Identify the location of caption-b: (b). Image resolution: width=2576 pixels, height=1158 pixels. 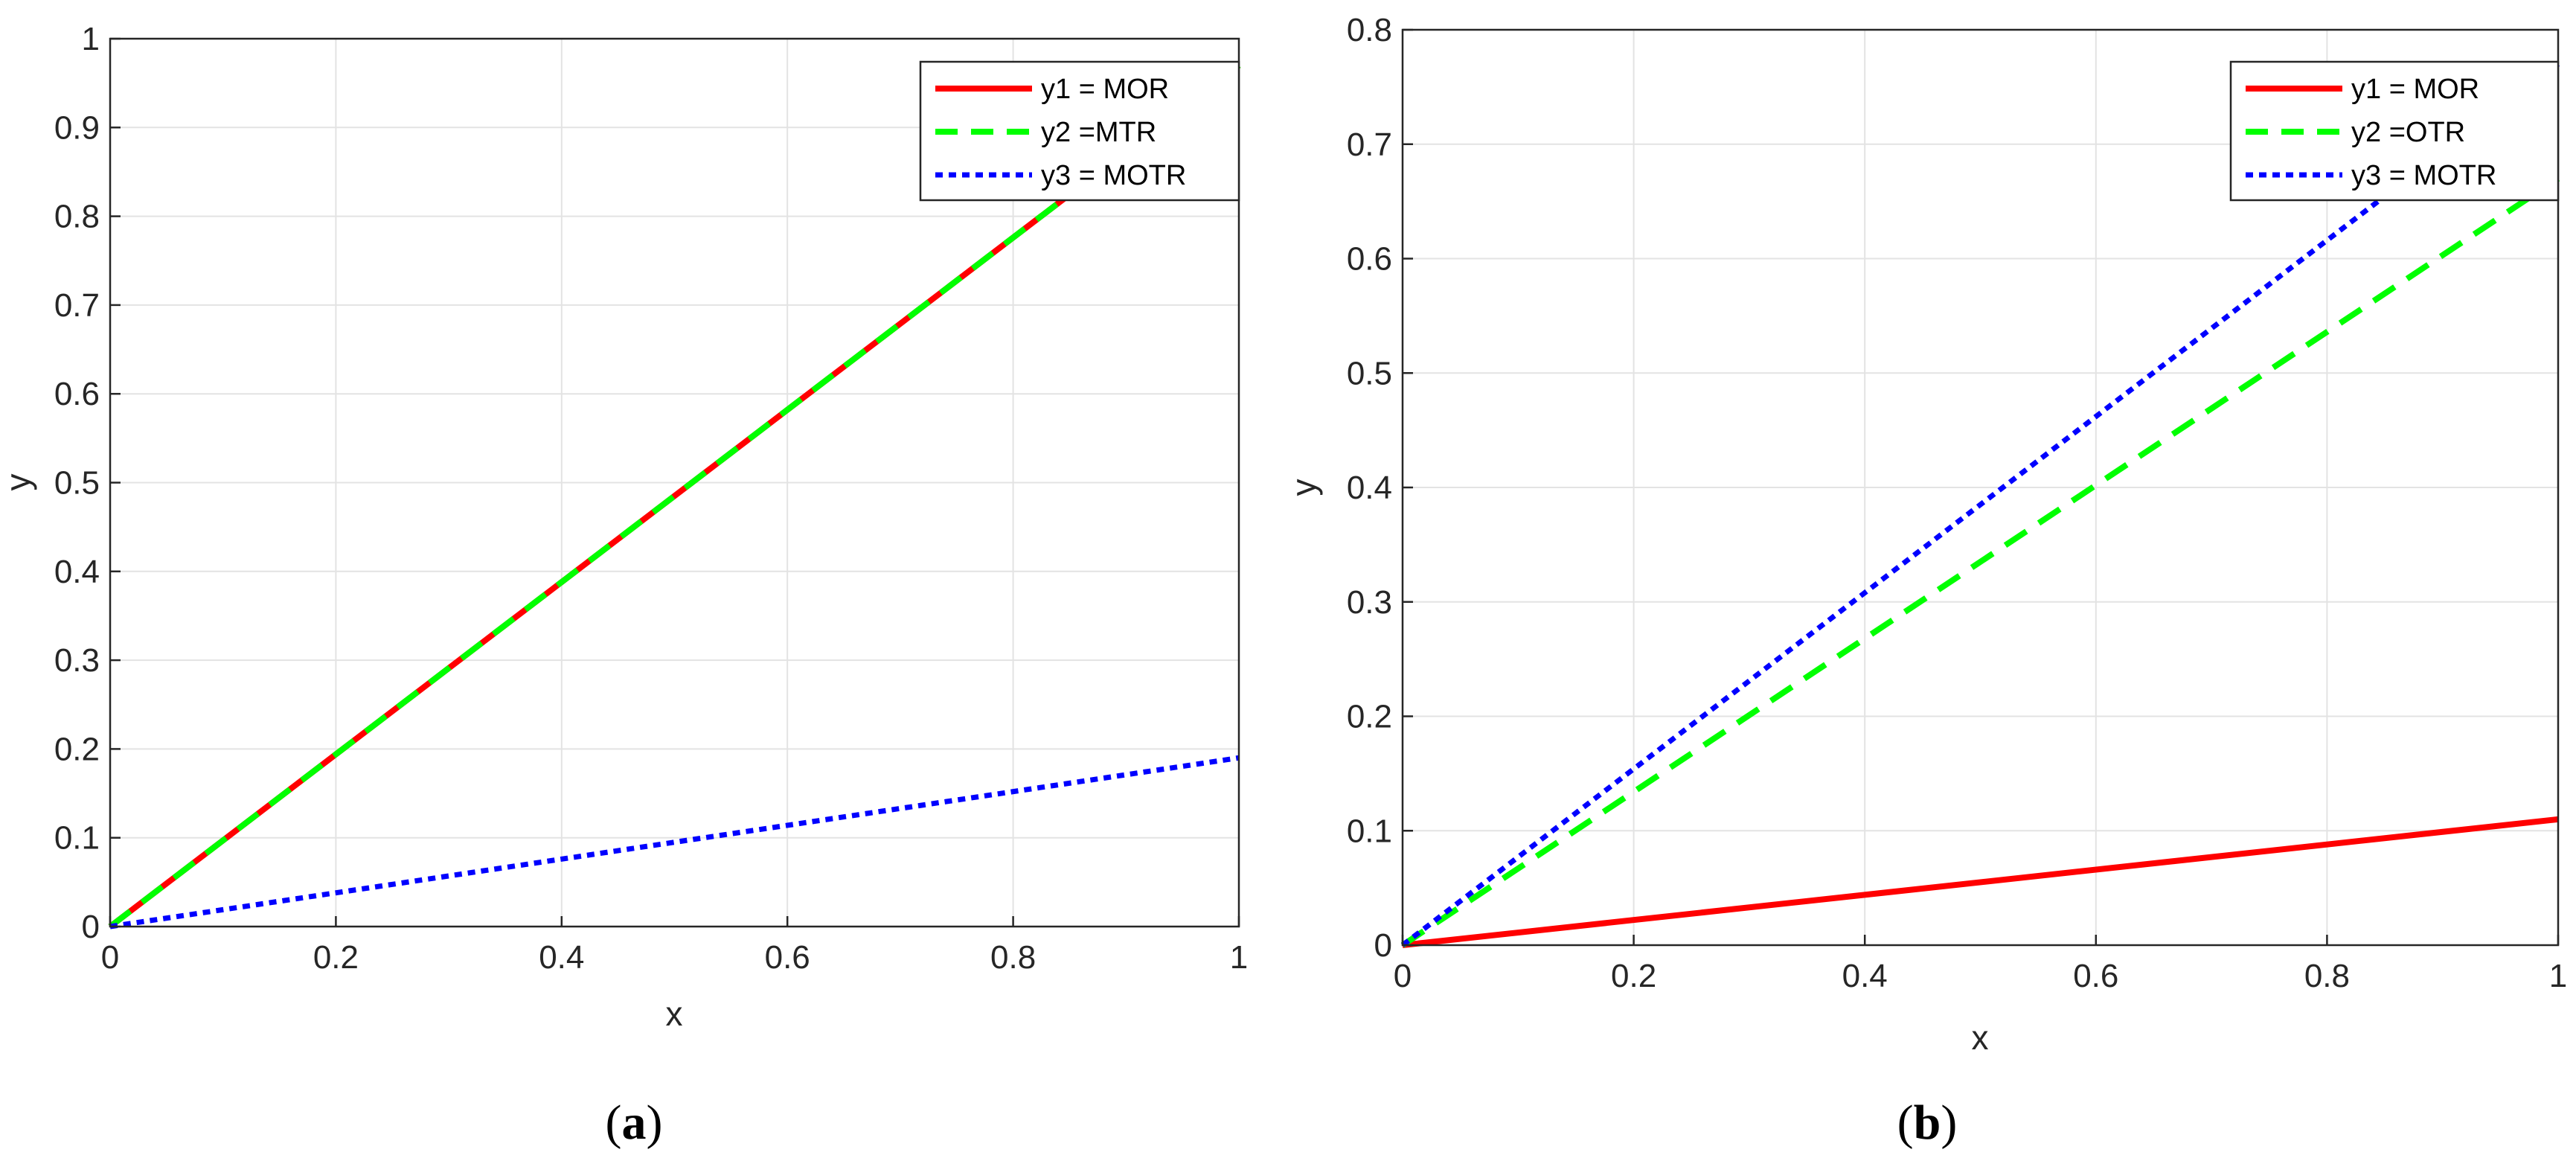
(1927, 1122).